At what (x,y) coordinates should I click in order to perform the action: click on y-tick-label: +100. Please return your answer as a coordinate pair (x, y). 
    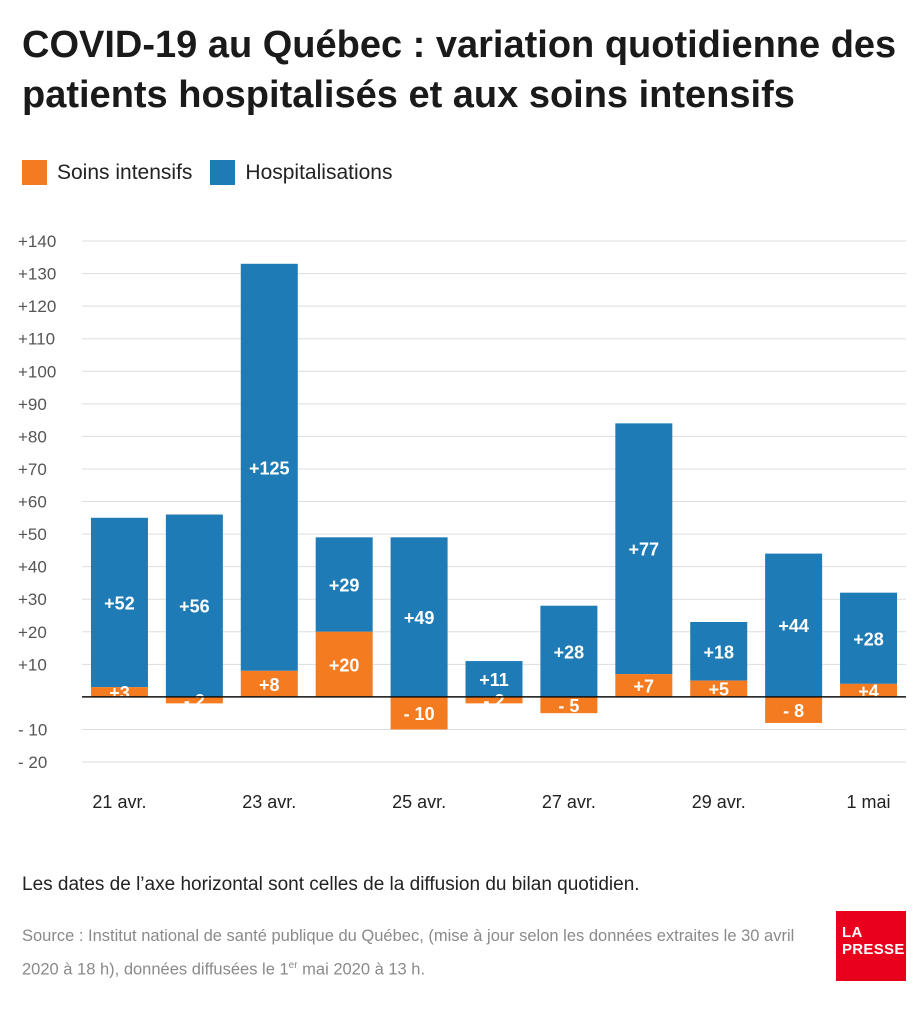
    Looking at the image, I should click on (37, 371).